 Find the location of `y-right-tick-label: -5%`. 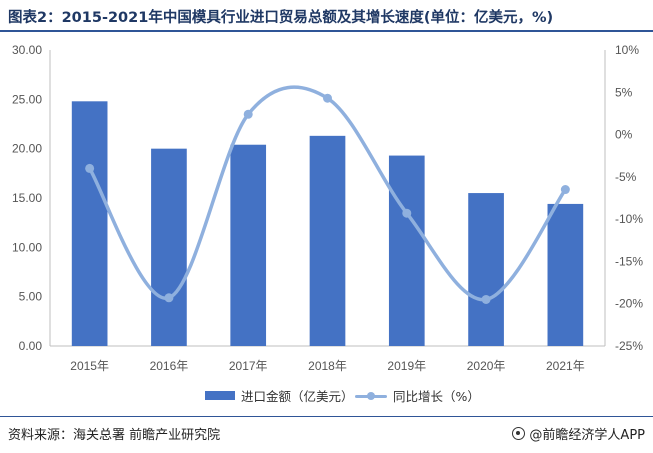

y-right-tick-label: -5% is located at coordinates (626, 177).